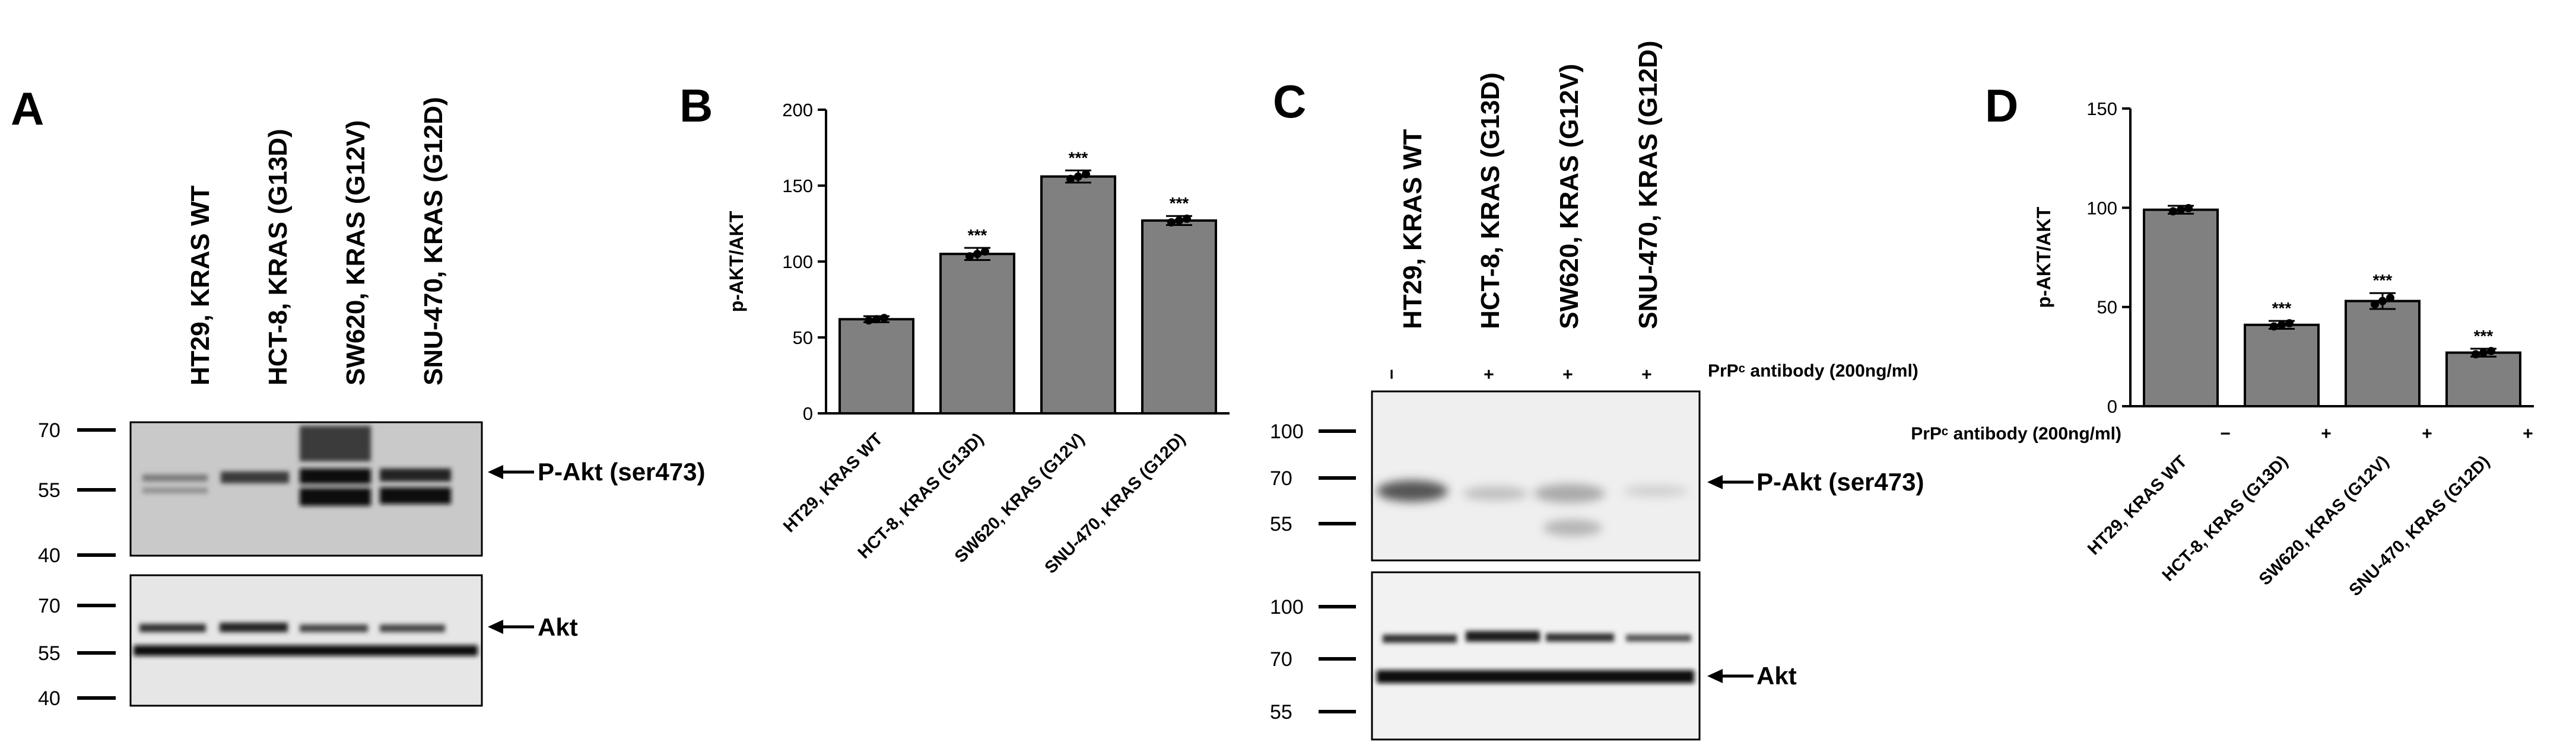 The image size is (2576, 749). I want to click on blot-c-treatment-mark-4: +, so click(1647, 375).